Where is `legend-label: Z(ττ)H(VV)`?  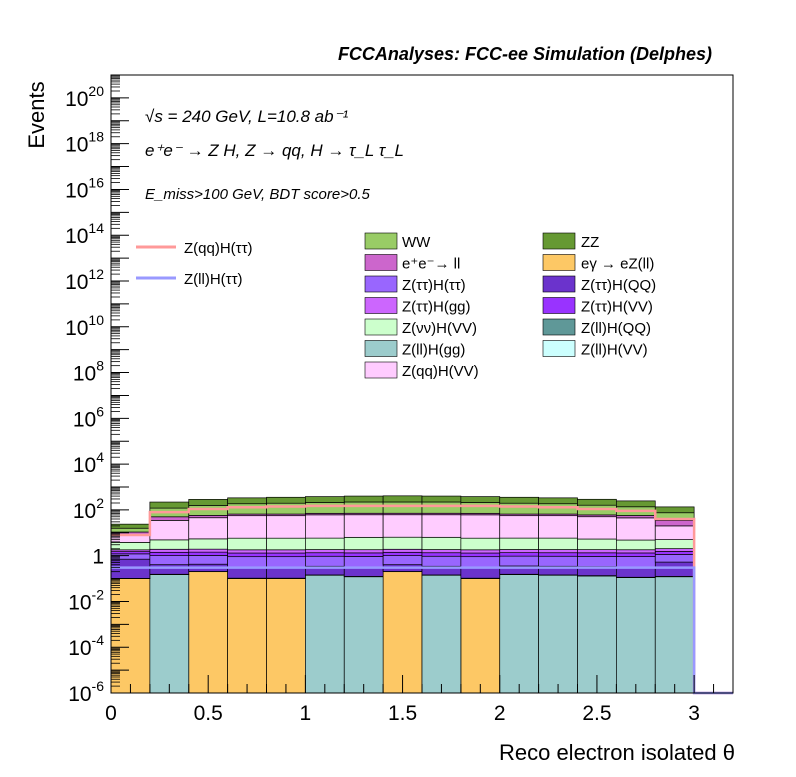 legend-label: Z(ττ)H(VV) is located at coordinates (617, 307).